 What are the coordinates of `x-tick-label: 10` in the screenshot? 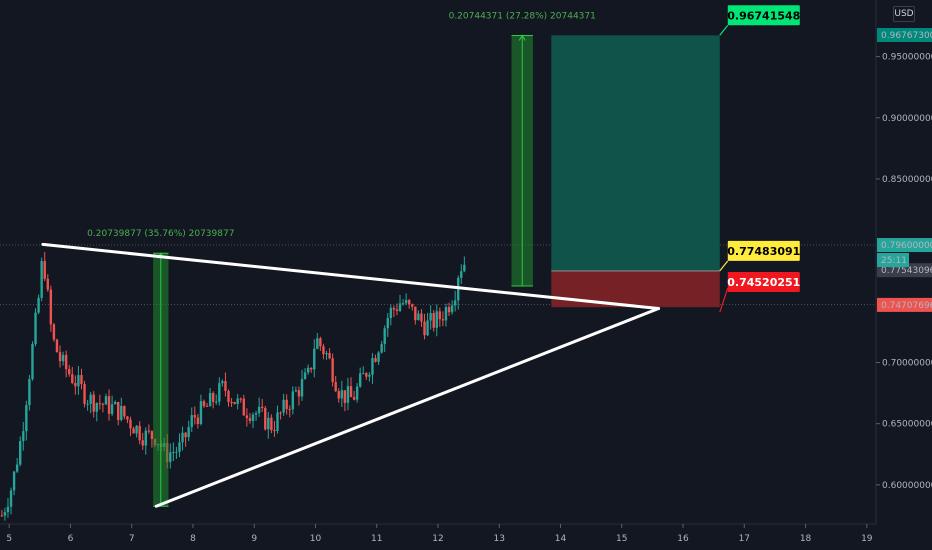 It's located at (316, 539).